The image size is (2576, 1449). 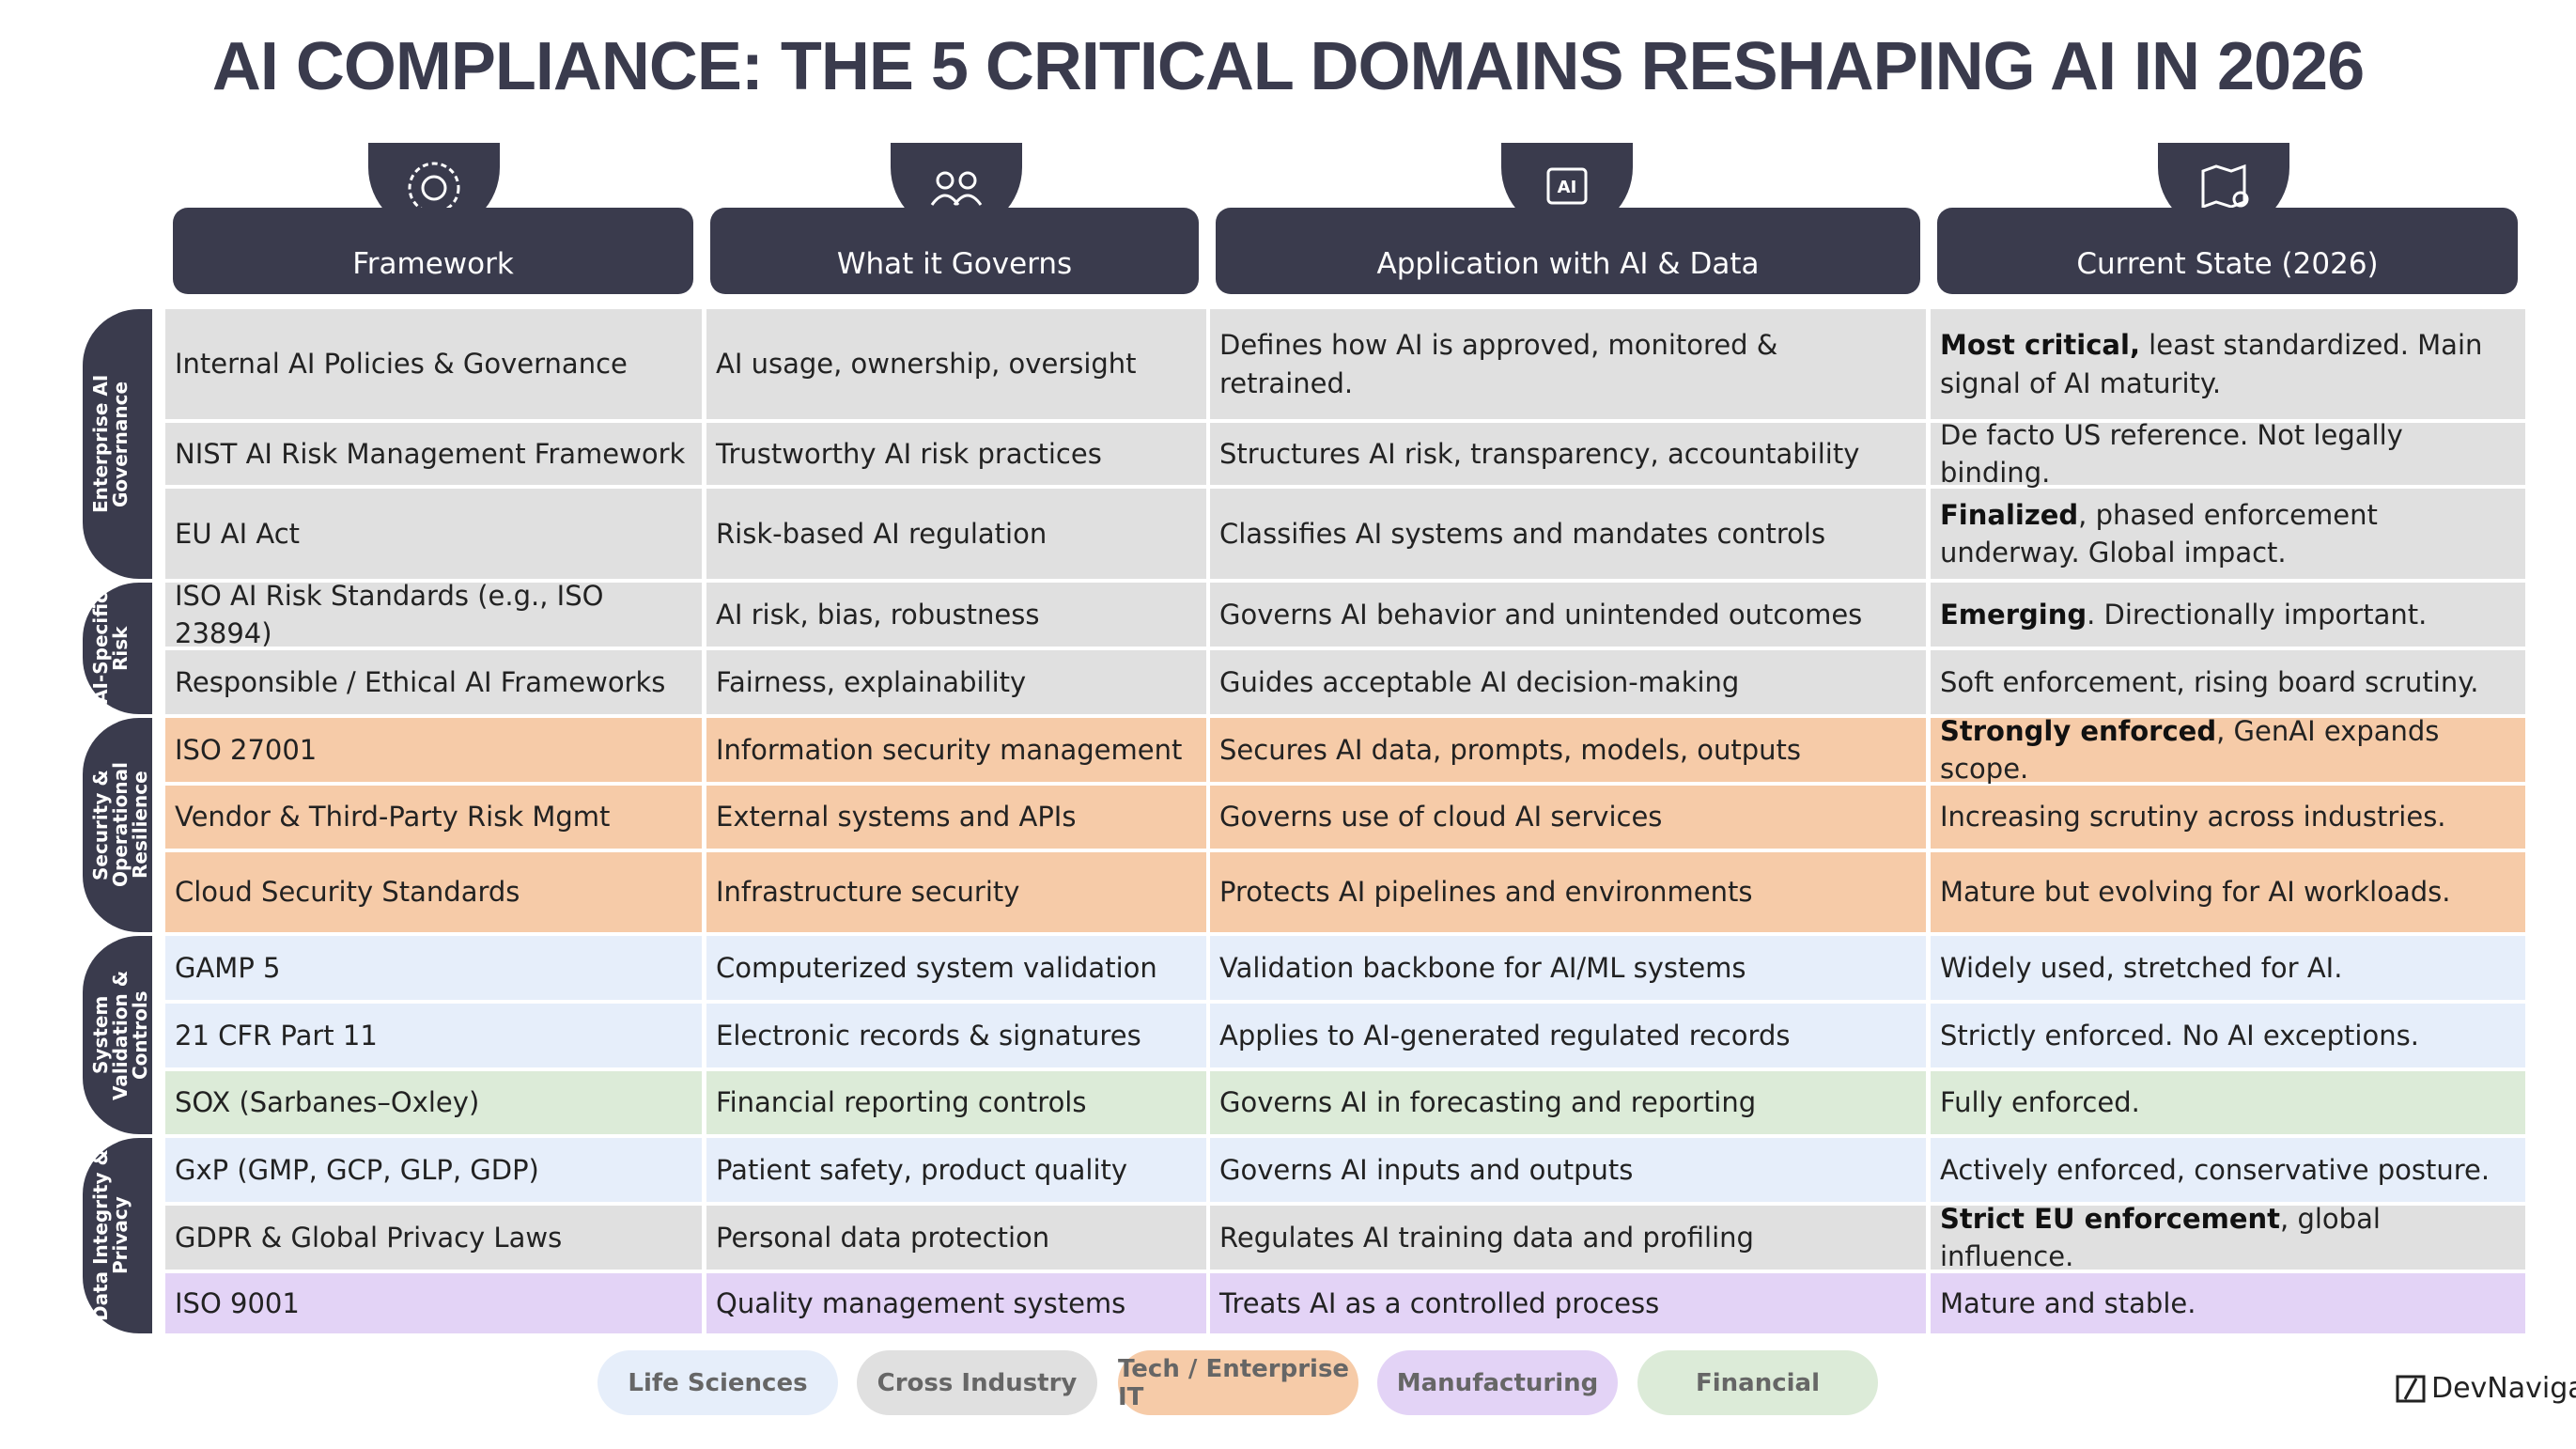 What do you see at coordinates (1568, 1102) in the screenshot?
I see `cell-application: Governs AI in forecasting and reporting` at bounding box center [1568, 1102].